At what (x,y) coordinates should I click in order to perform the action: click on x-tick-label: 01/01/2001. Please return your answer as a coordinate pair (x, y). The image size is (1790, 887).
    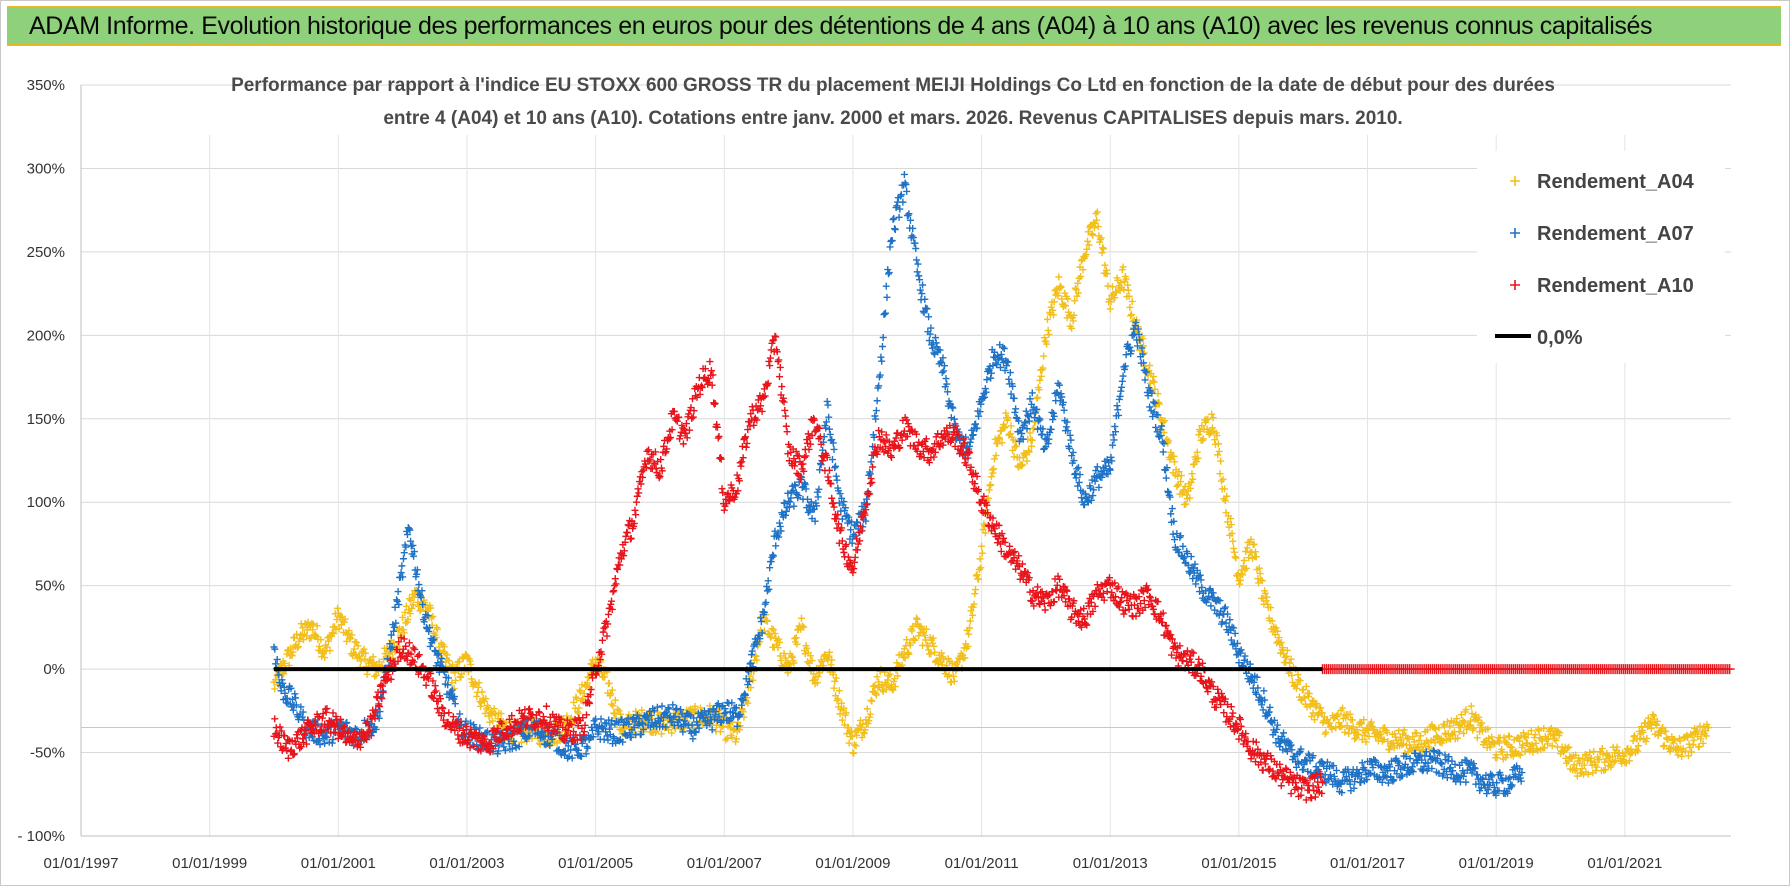
    Looking at the image, I should click on (338, 863).